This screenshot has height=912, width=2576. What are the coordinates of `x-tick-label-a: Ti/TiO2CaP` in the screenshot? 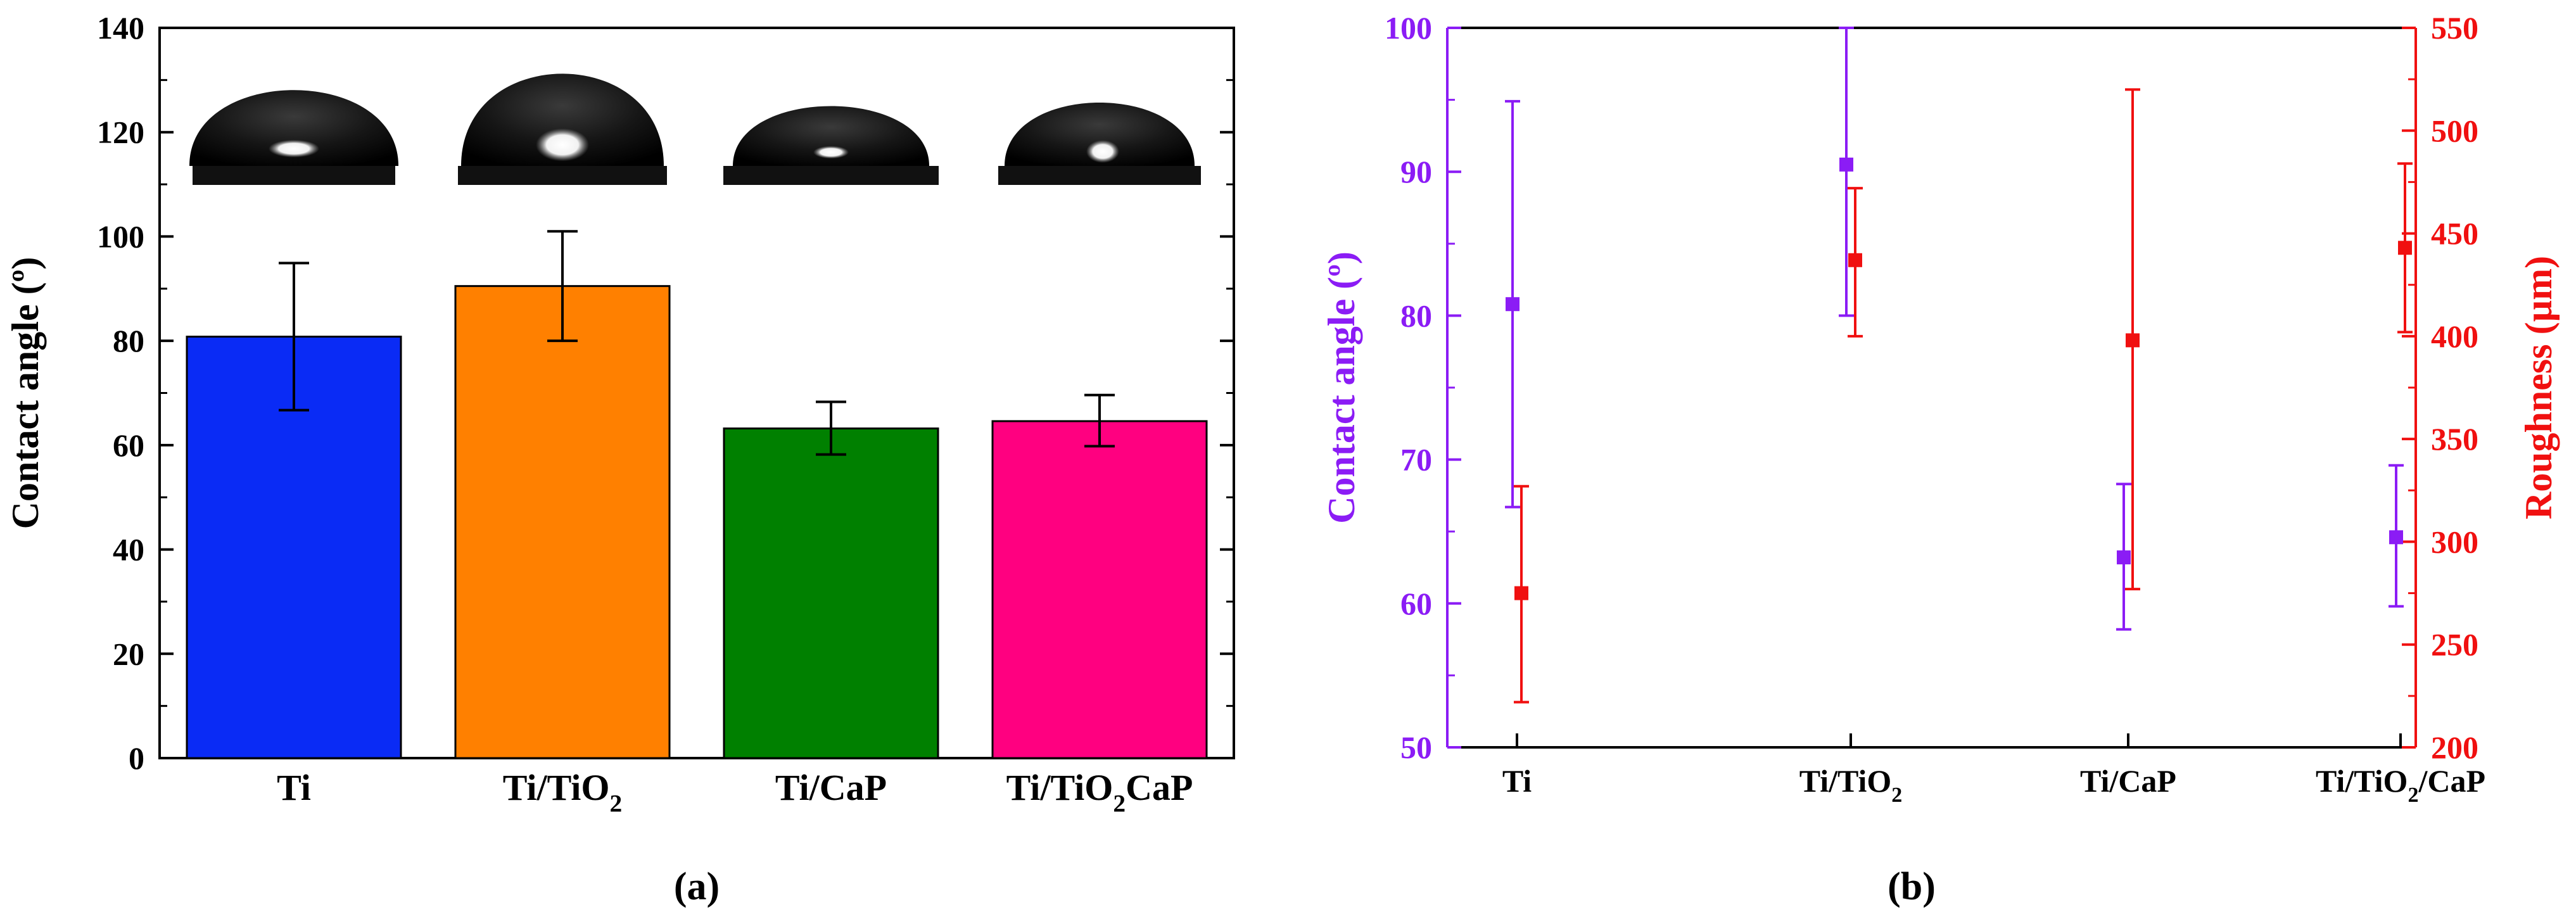 It's located at (1099, 792).